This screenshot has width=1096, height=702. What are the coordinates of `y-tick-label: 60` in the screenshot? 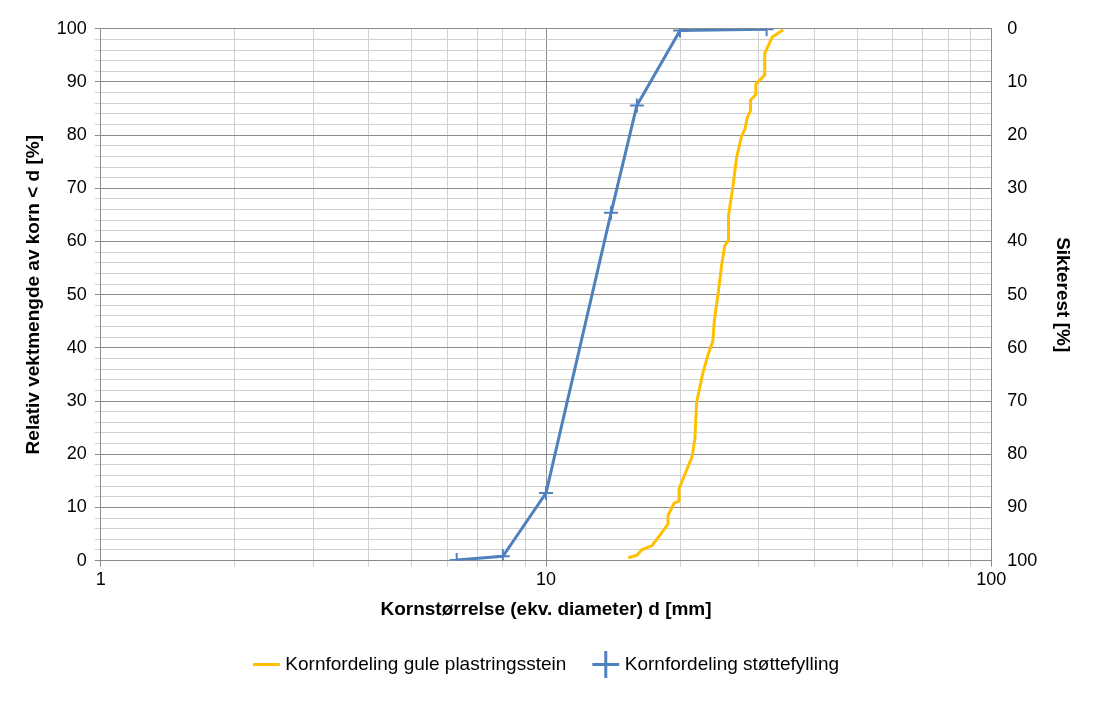 It's located at (76, 240).